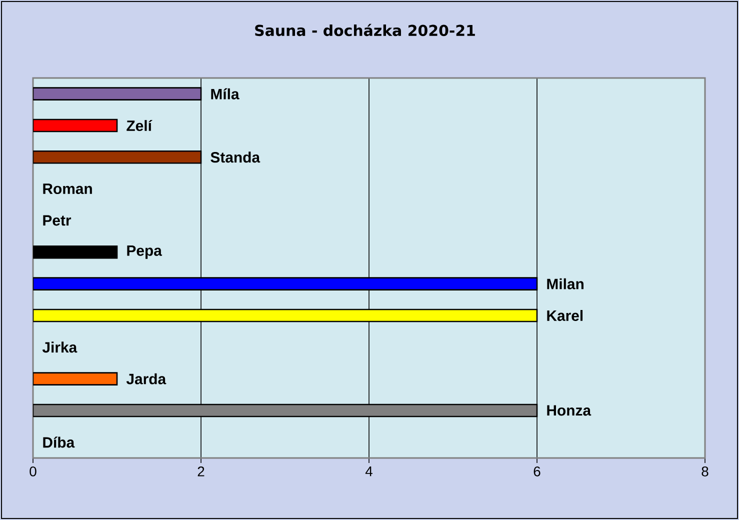  Describe the element at coordinates (67, 189) in the screenshot. I see `y-tick-label: Roman` at that location.